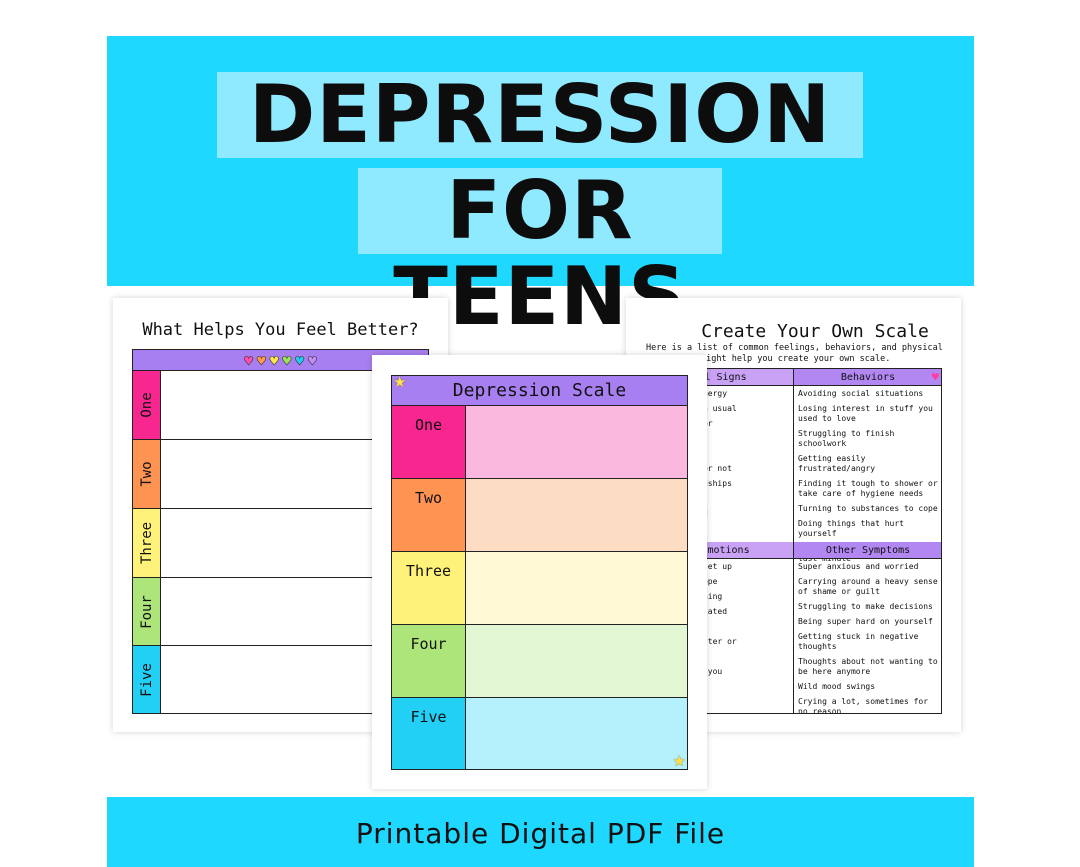 This screenshot has width=1080, height=867. What do you see at coordinates (858, 641) in the screenshot?
I see `list-item: Getting stuck in negative thoughts` at bounding box center [858, 641].